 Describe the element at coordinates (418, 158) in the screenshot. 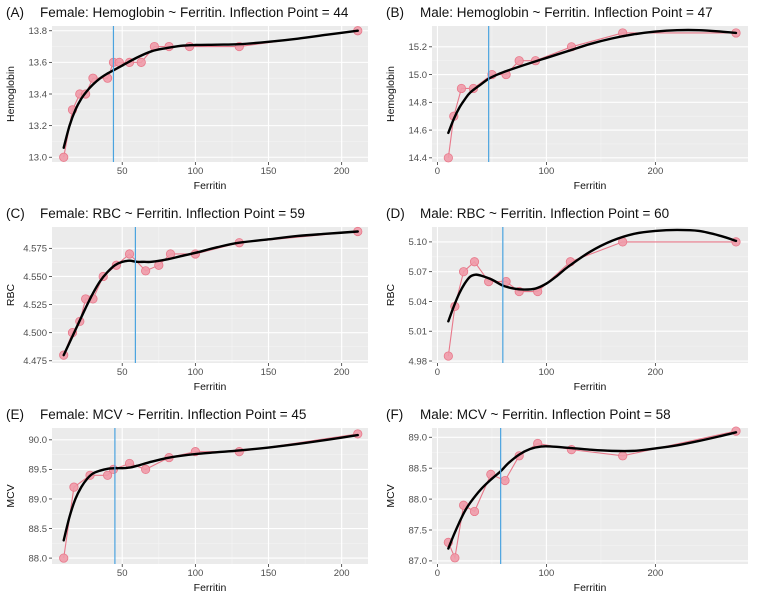

I see `y-tick-label: 14.4` at that location.